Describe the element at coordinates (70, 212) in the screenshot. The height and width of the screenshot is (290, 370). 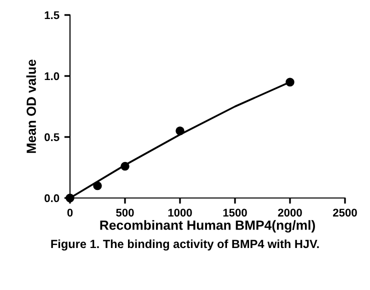
I see `x-tick-label: 0` at that location.